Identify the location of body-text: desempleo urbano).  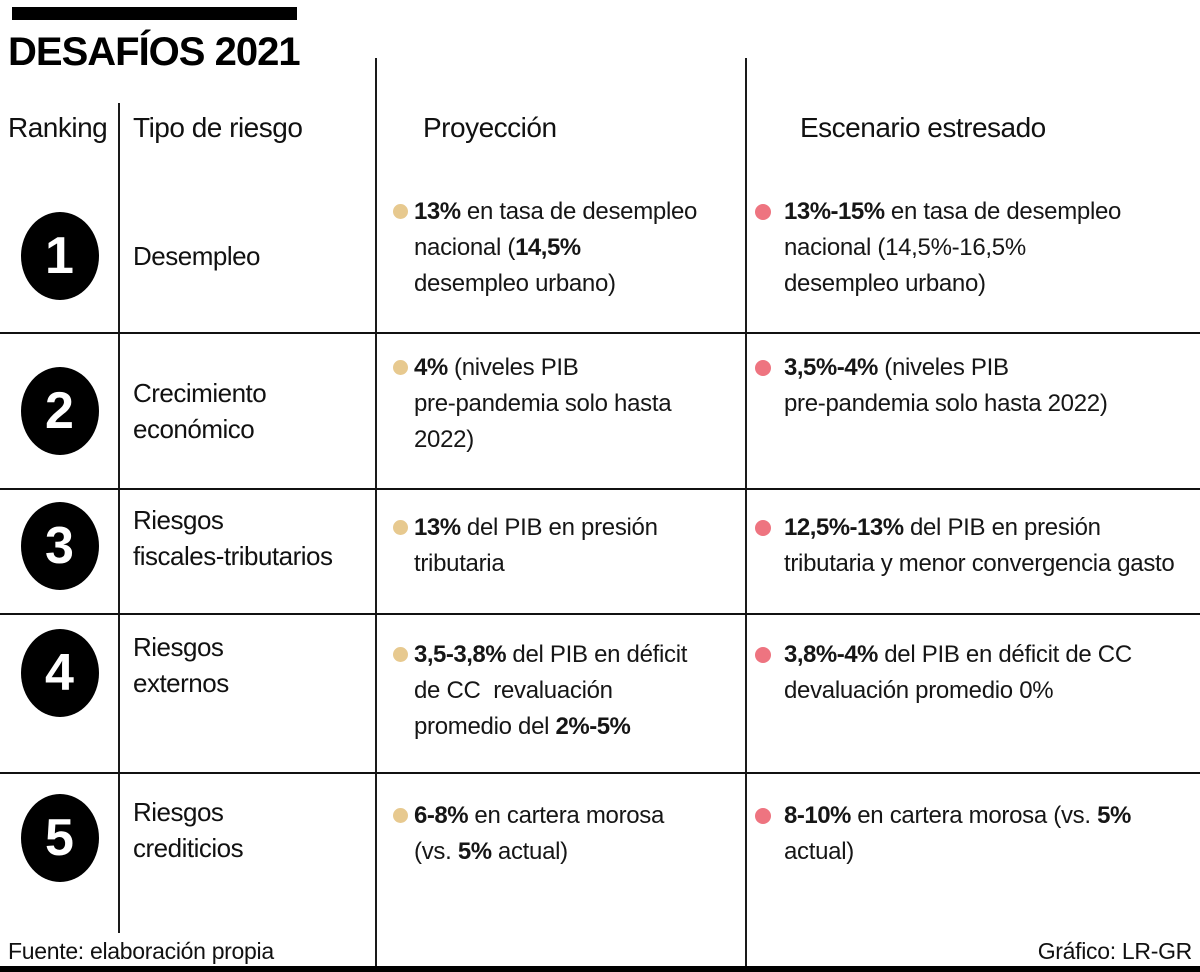
(515, 283).